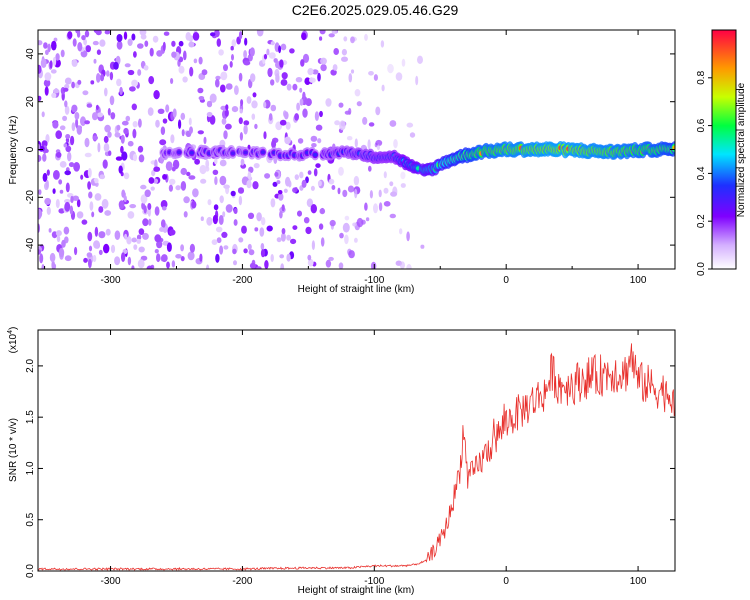 This screenshot has height=600, width=750. I want to click on colorbar-label: Normalized spectral amplitude, so click(741, 149).